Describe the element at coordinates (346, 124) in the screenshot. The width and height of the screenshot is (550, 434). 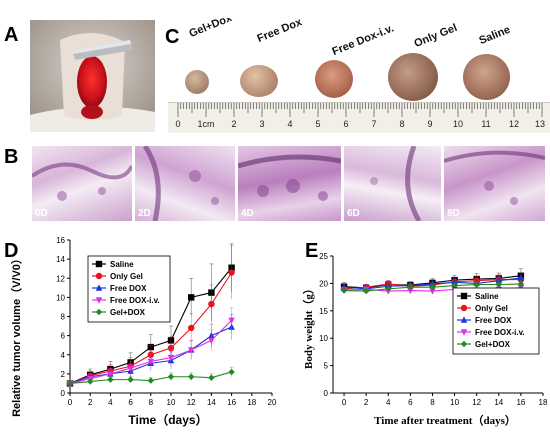
I see `ruler-label: 6` at that location.